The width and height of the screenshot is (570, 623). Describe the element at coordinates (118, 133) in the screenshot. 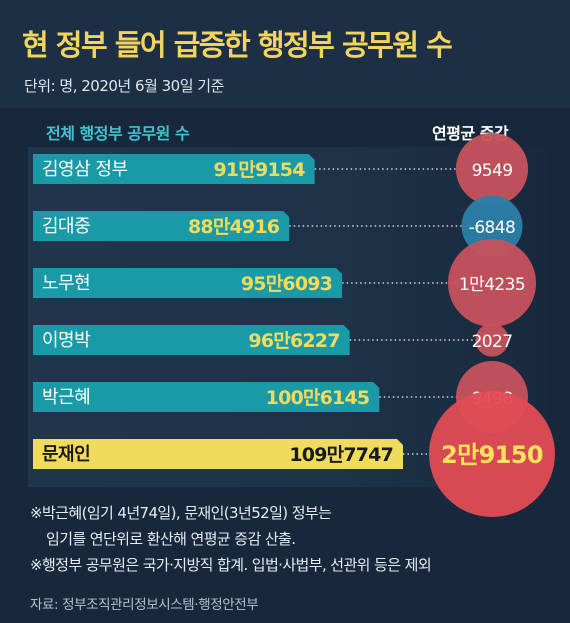

I see `left-column-header: 전체 행정부 공무원 수` at that location.